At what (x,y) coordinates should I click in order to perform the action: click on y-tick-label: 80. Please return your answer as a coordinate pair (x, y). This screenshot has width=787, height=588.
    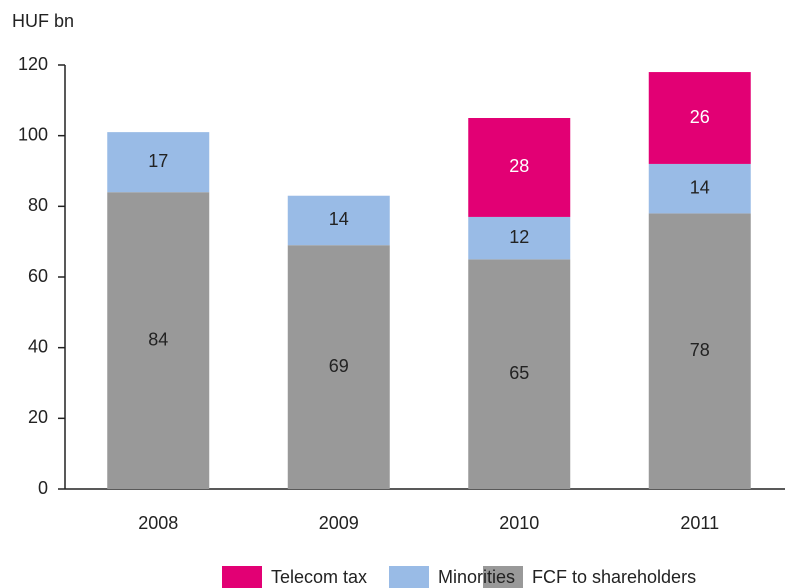
    Looking at the image, I should click on (38, 205).